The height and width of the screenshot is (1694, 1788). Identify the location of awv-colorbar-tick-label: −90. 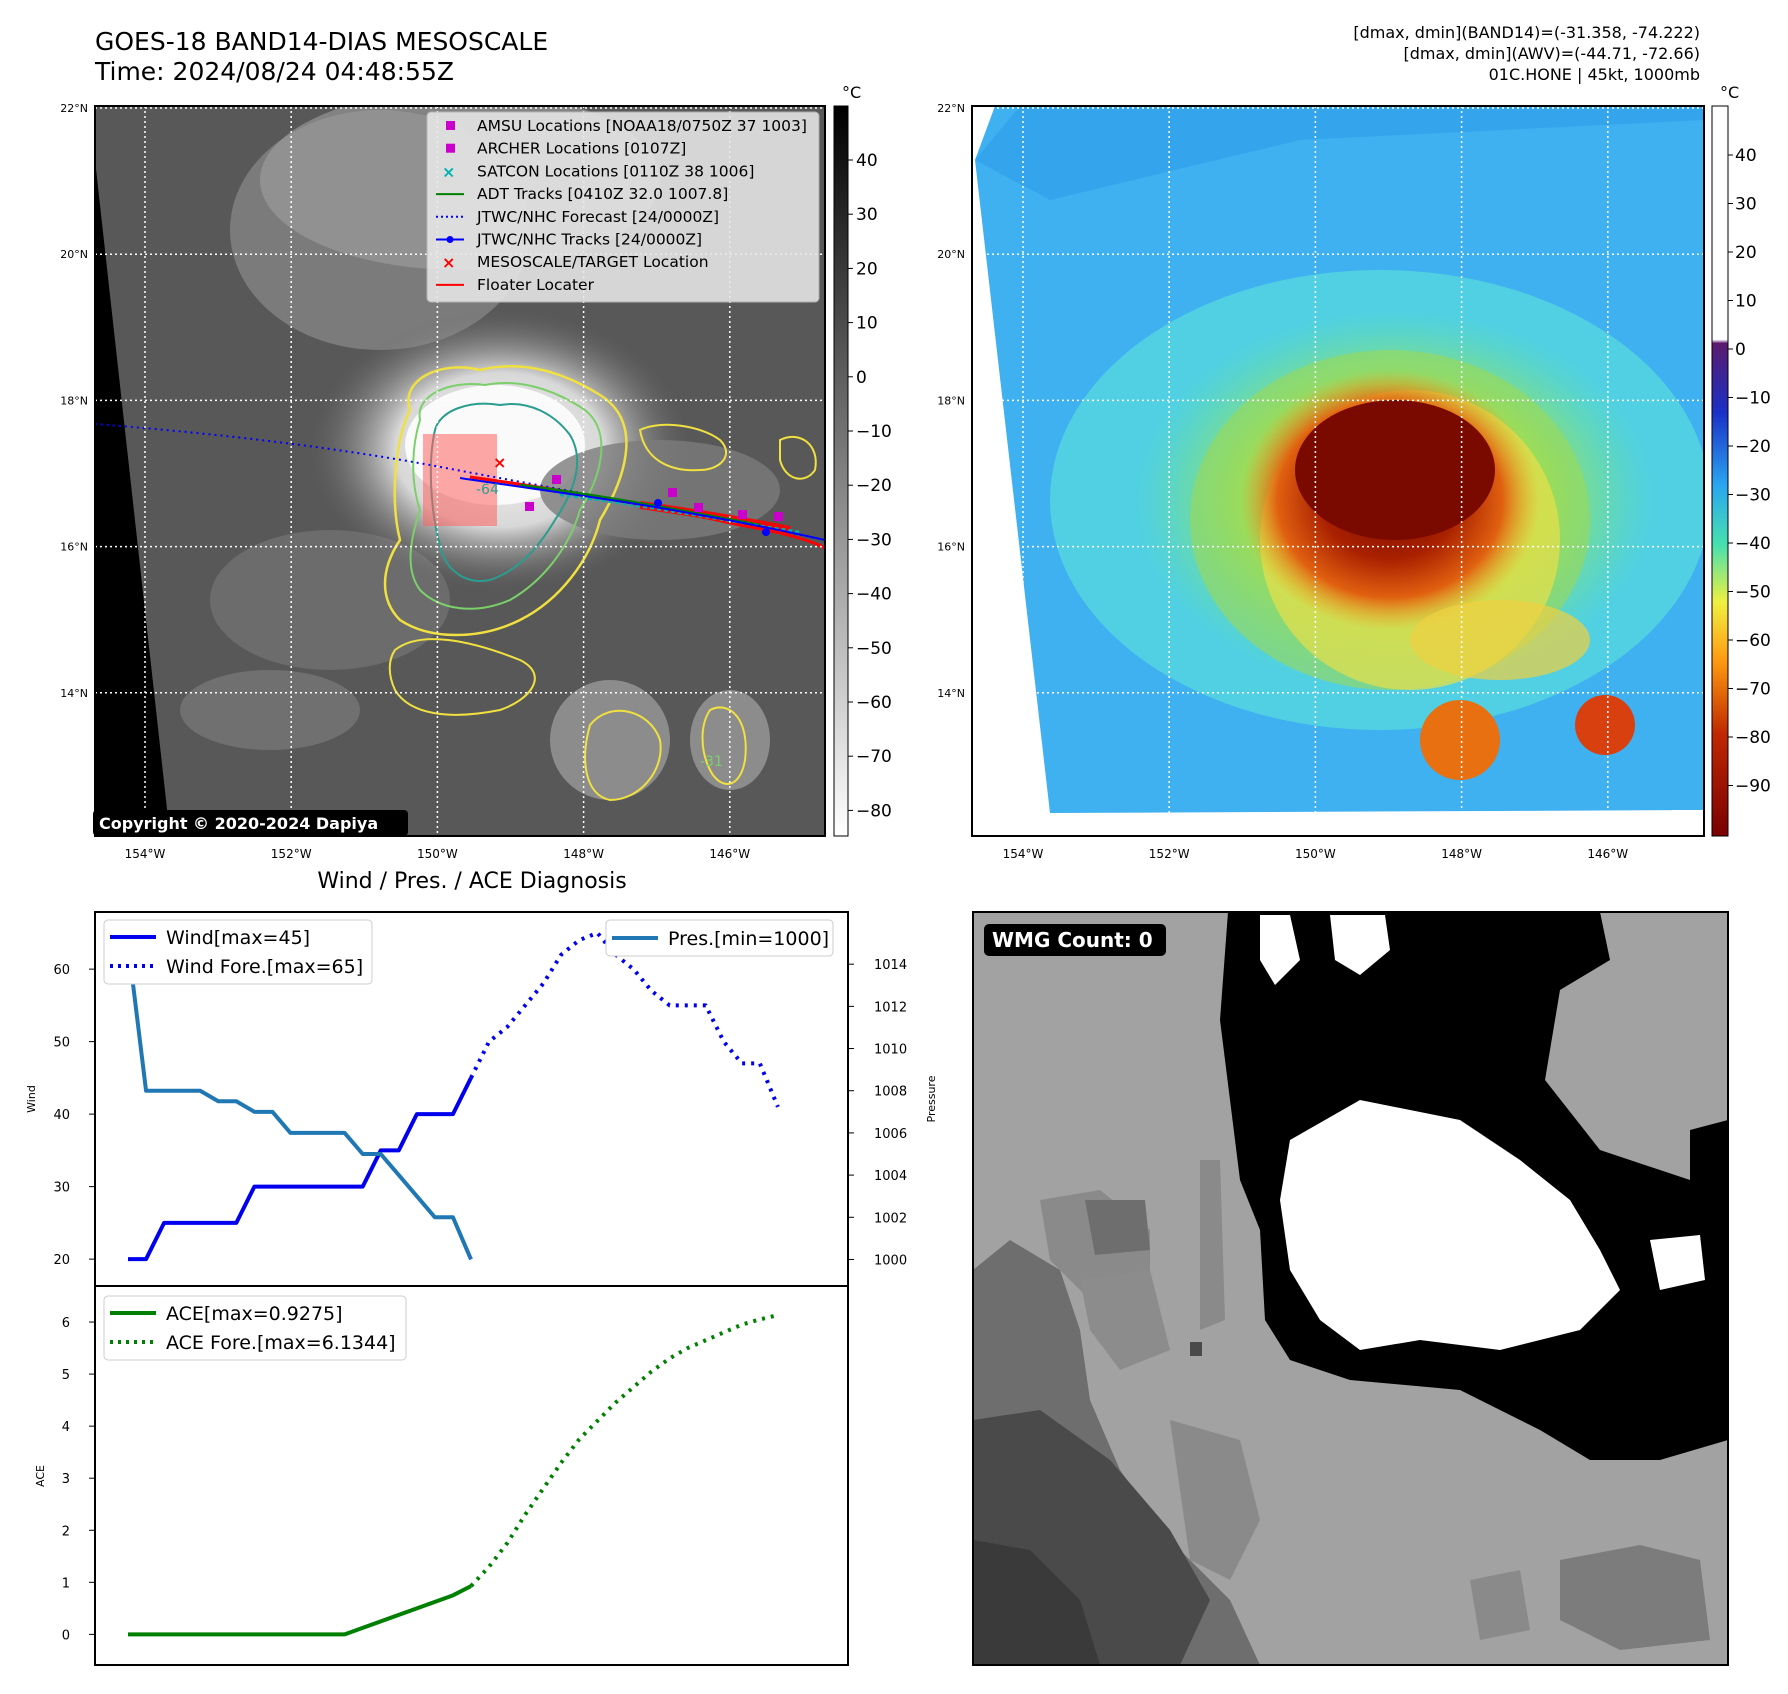
(1753, 787).